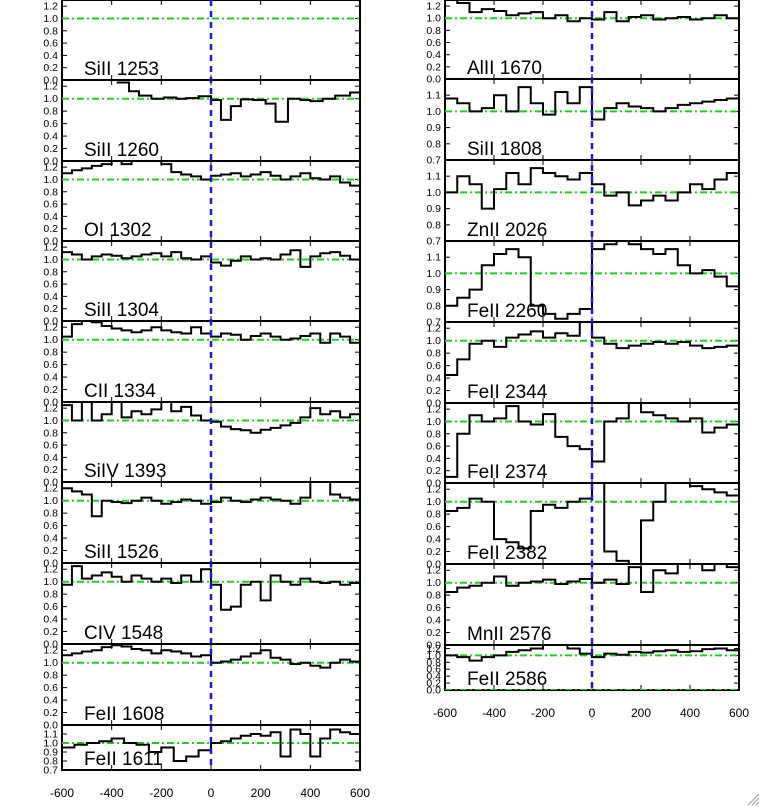 The image size is (761, 807). Describe the element at coordinates (360, 793) in the screenshot. I see `x-tick-label: 600` at that location.